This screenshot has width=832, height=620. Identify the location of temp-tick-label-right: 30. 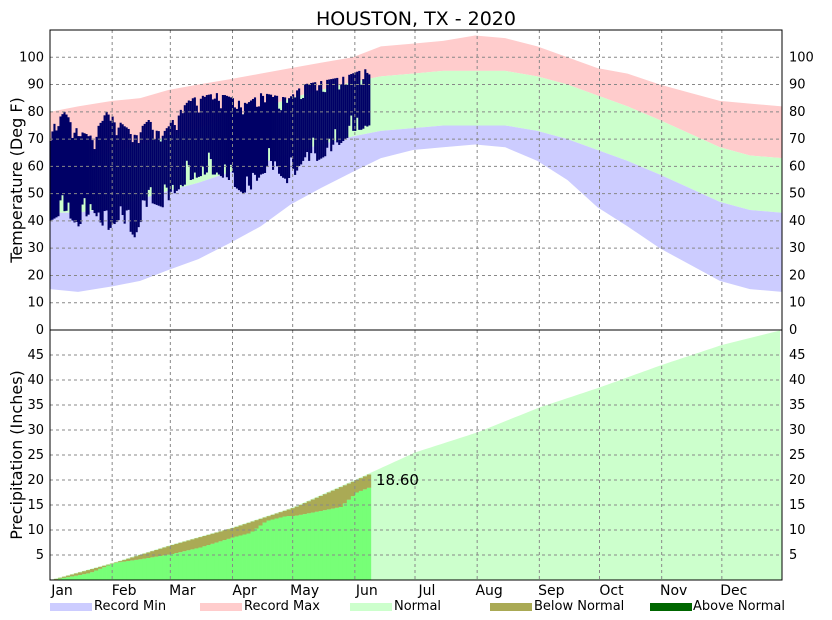
(797, 248).